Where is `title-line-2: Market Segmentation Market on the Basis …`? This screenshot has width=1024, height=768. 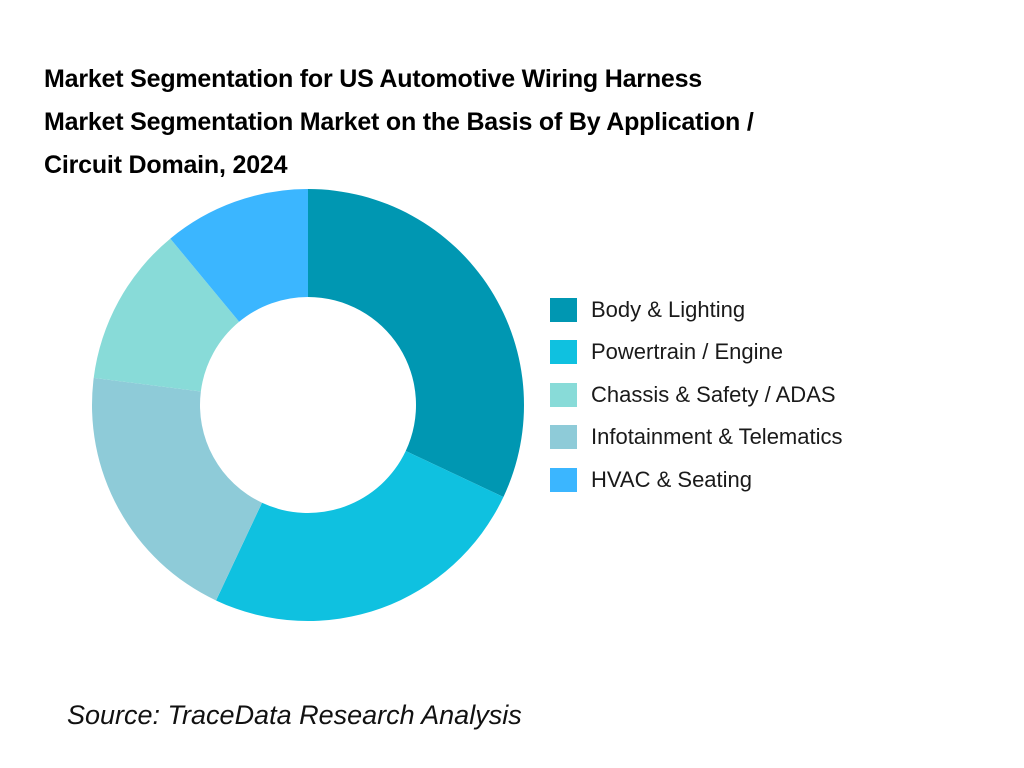
title-line-2: Market Segmentation Market on the Basis … is located at coordinates (399, 122).